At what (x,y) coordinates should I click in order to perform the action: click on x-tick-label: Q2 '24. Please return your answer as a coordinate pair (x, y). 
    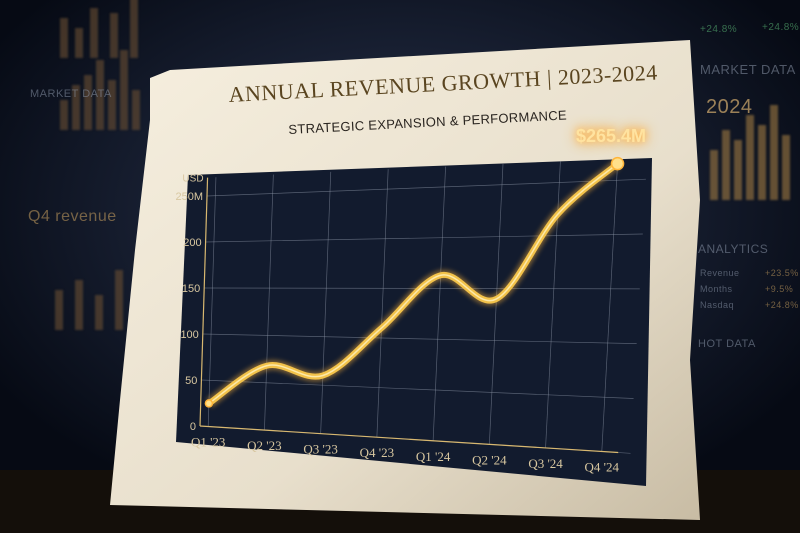
    Looking at the image, I should click on (489, 459).